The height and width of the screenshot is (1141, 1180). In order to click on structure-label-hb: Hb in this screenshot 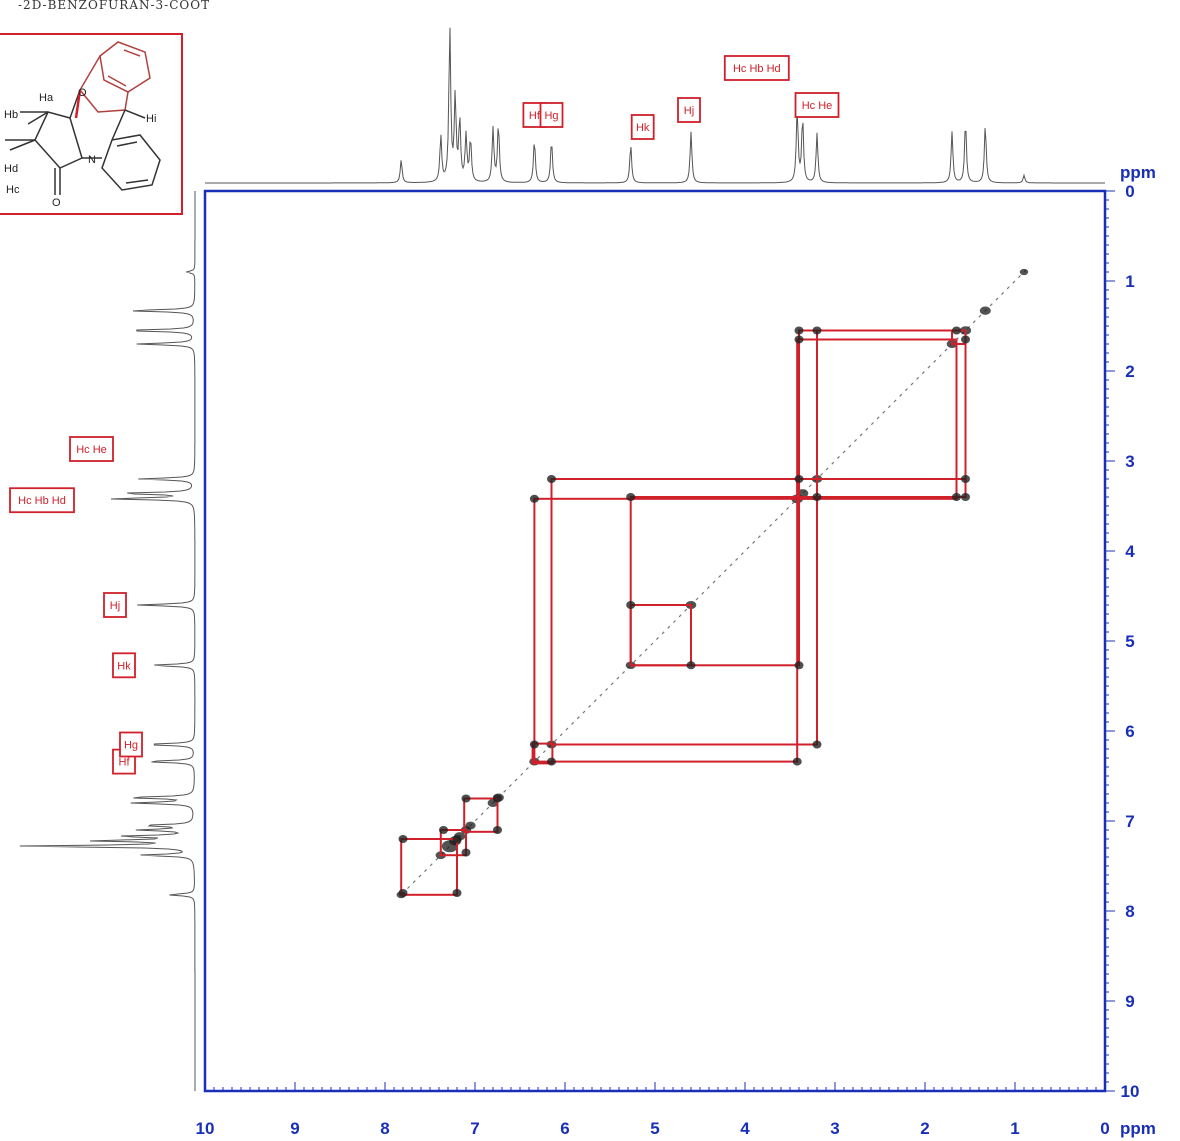, I will do `click(11, 115)`.